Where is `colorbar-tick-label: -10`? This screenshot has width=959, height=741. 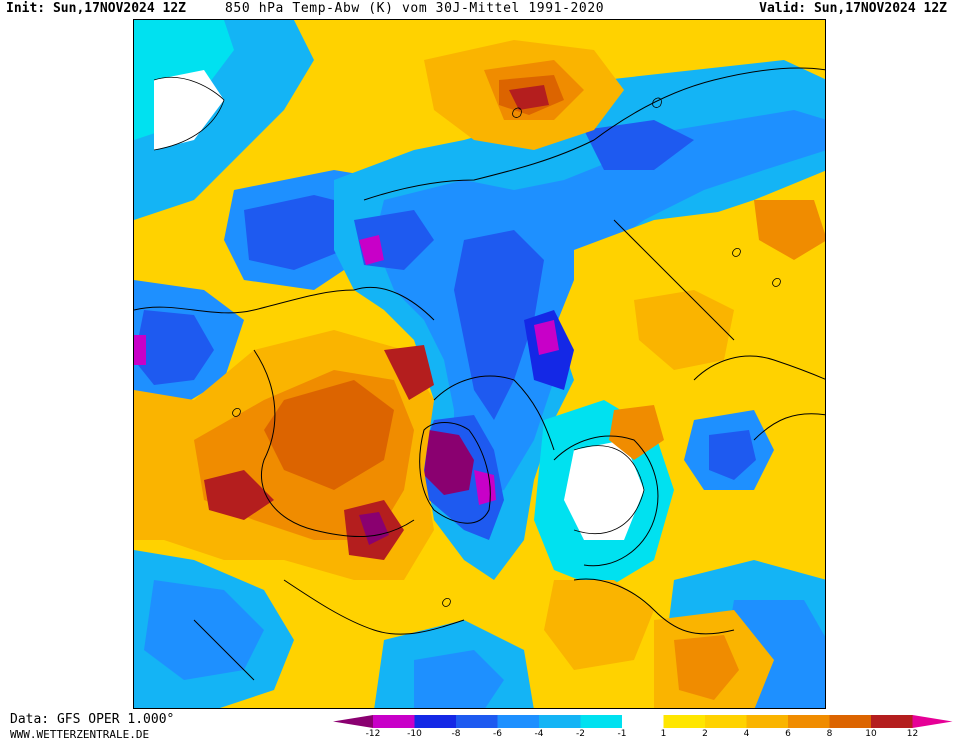 colorbar-tick-label: -10 is located at coordinates (414, 734).